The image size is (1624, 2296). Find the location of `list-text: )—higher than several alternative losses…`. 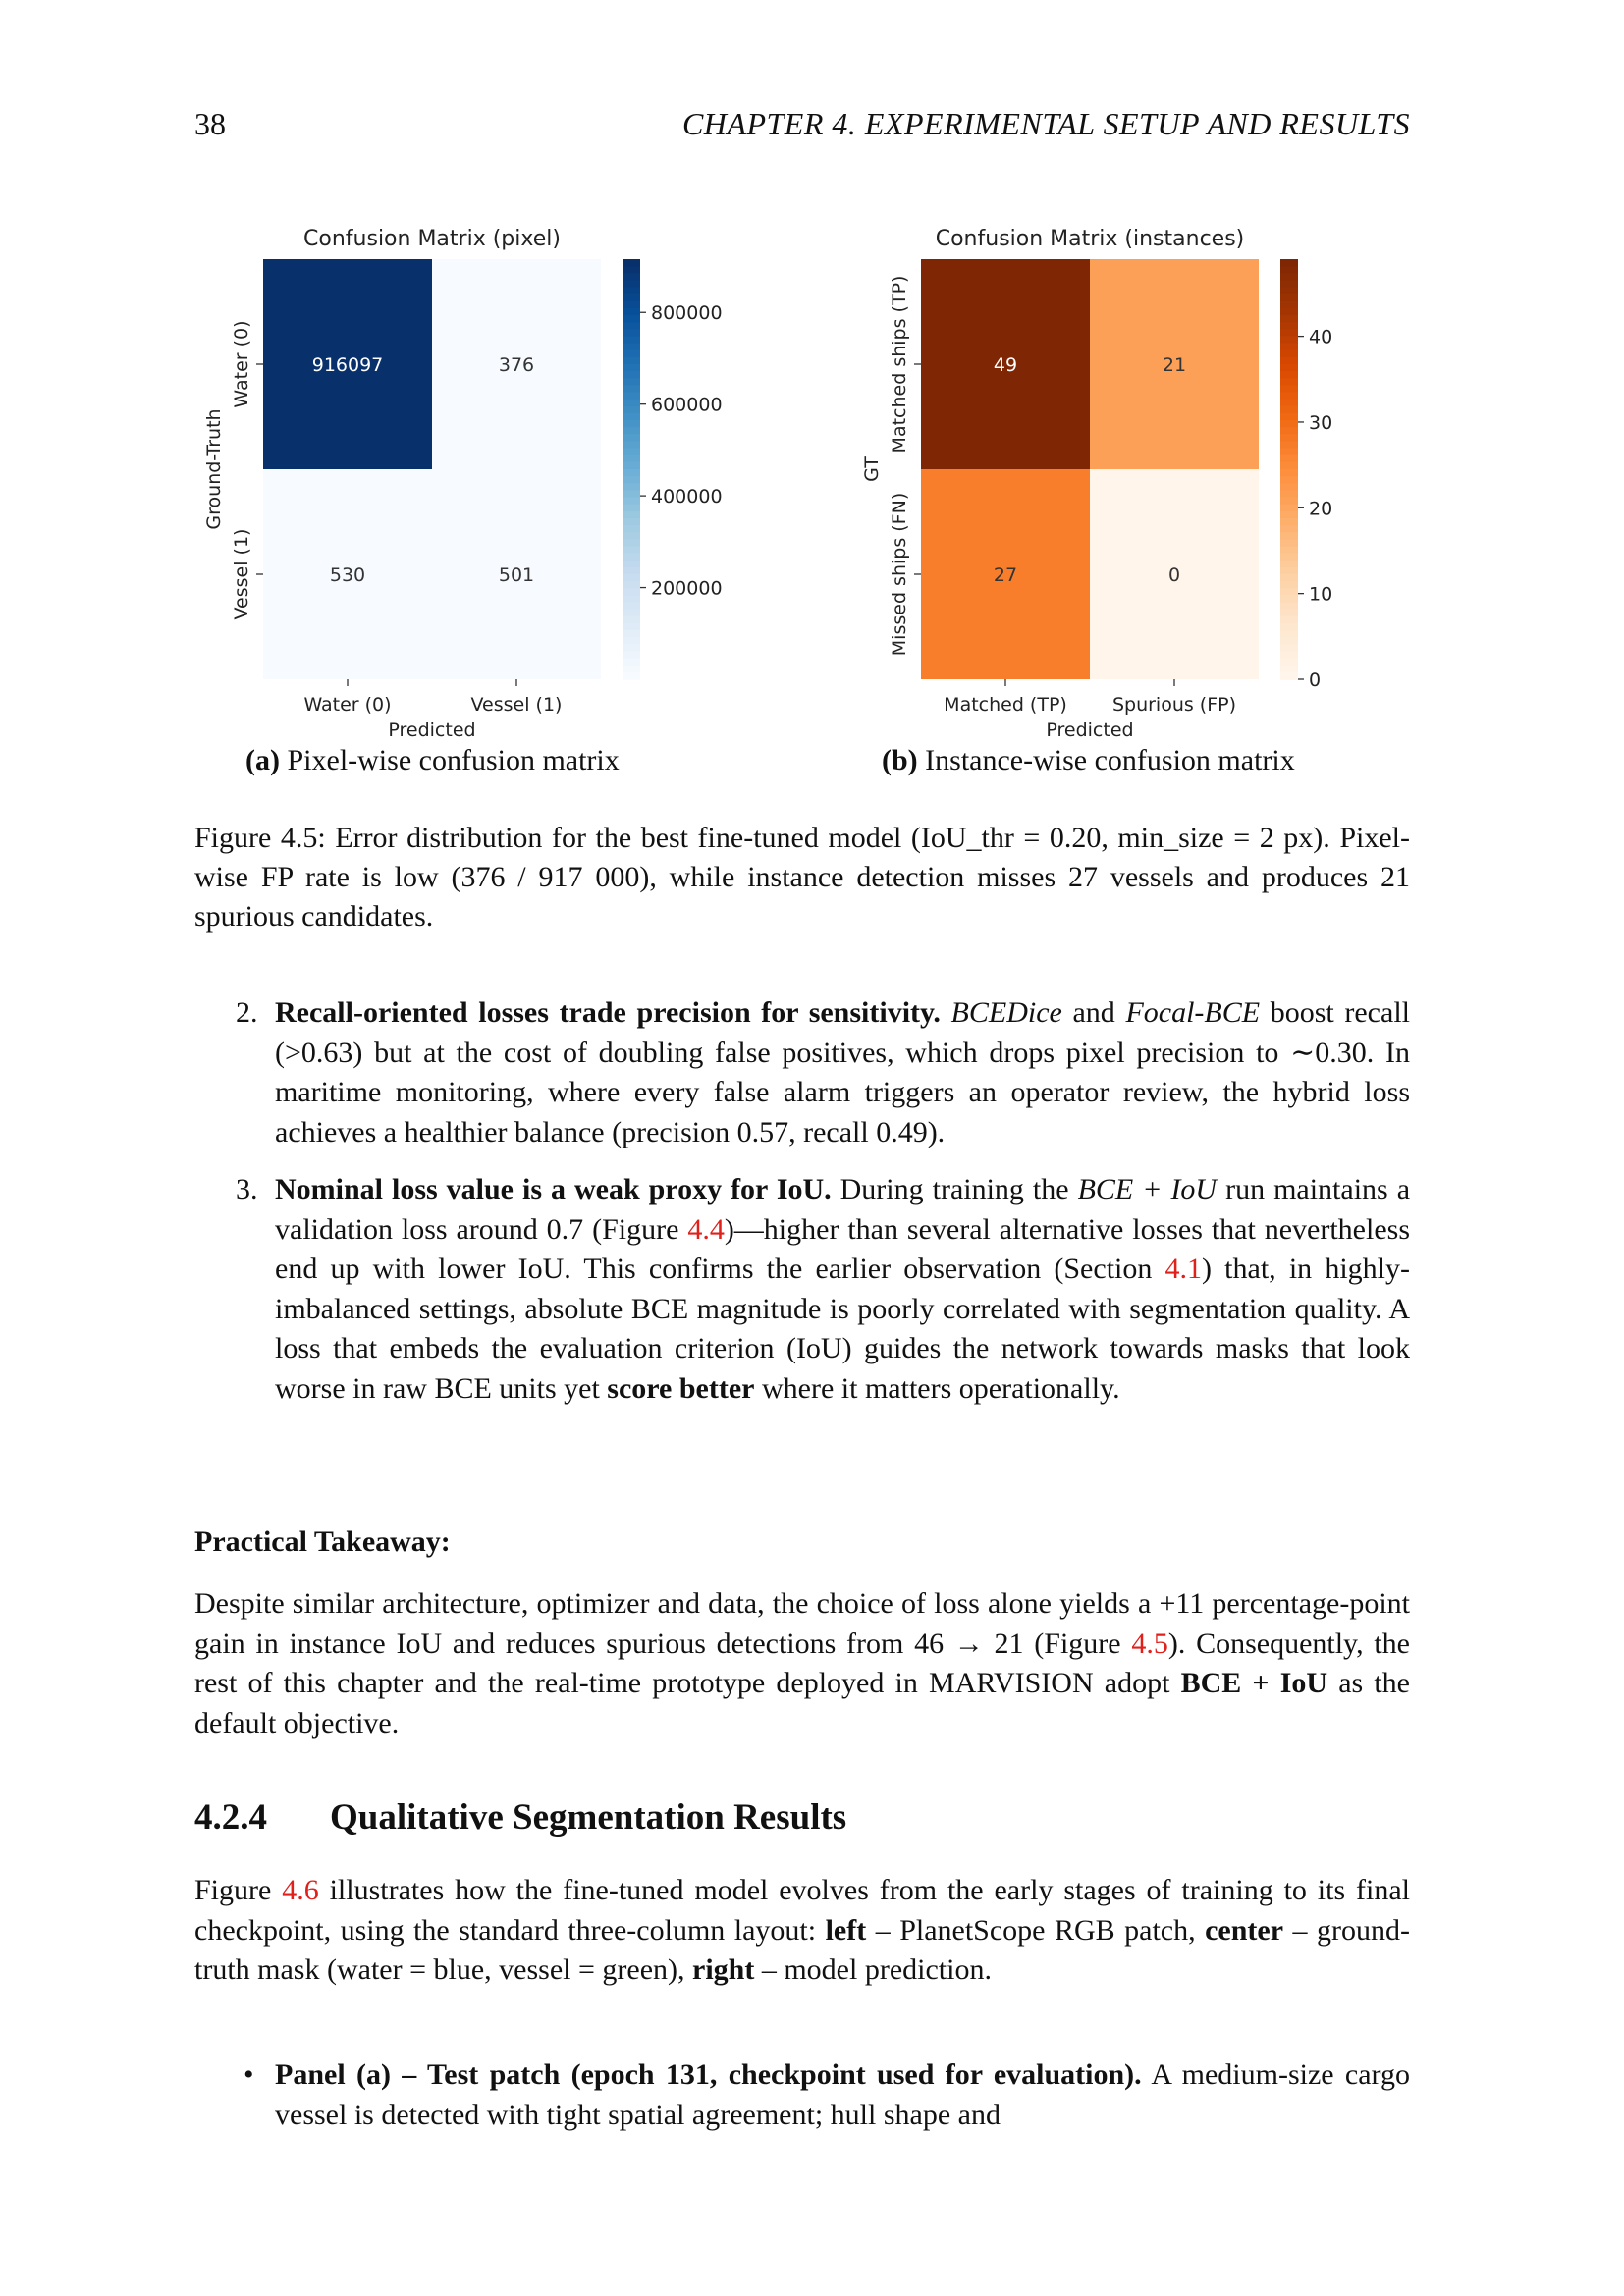

list-text: )—higher than several alternative losses… is located at coordinates (842, 1249).